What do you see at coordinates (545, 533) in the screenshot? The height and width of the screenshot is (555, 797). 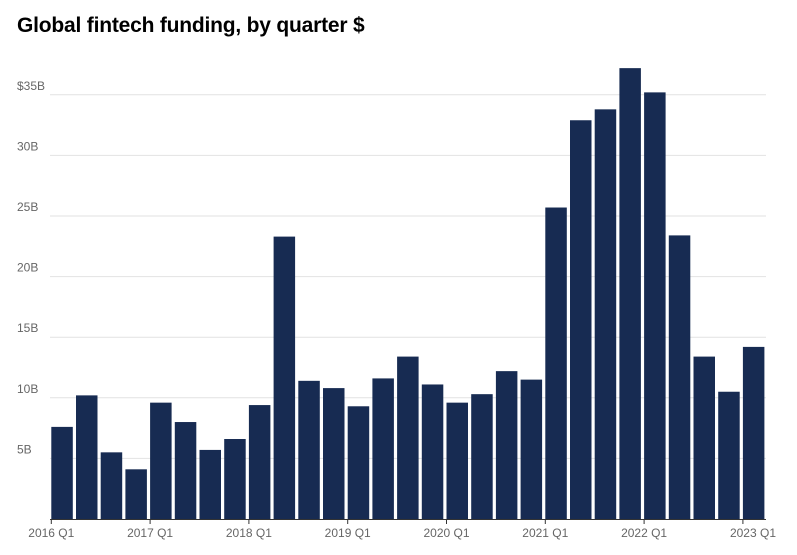 I see `x-tick-label: 2021 Q1` at bounding box center [545, 533].